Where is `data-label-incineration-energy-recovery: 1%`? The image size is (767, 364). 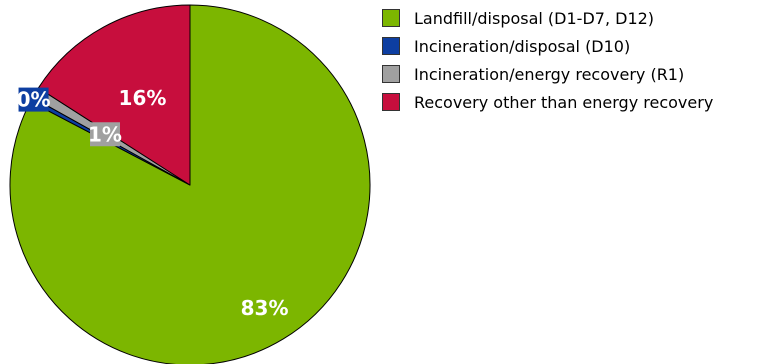
data-label-incineration-energy-recovery: 1% is located at coordinates (105, 134).